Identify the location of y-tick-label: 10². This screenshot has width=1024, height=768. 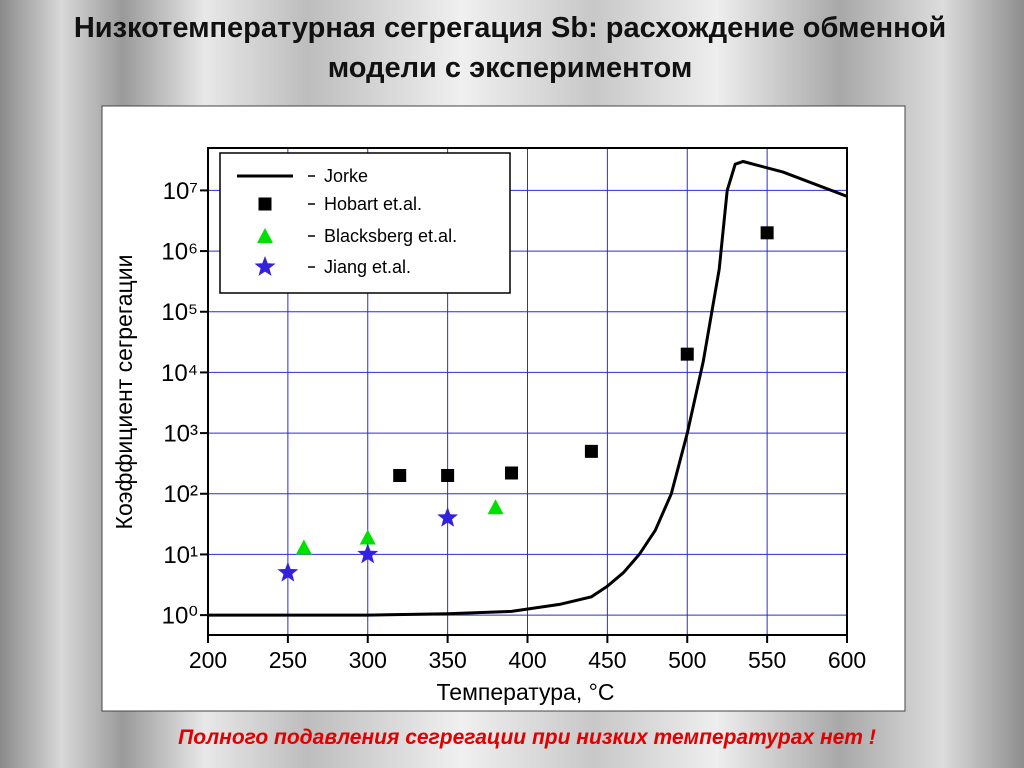
(180, 494).